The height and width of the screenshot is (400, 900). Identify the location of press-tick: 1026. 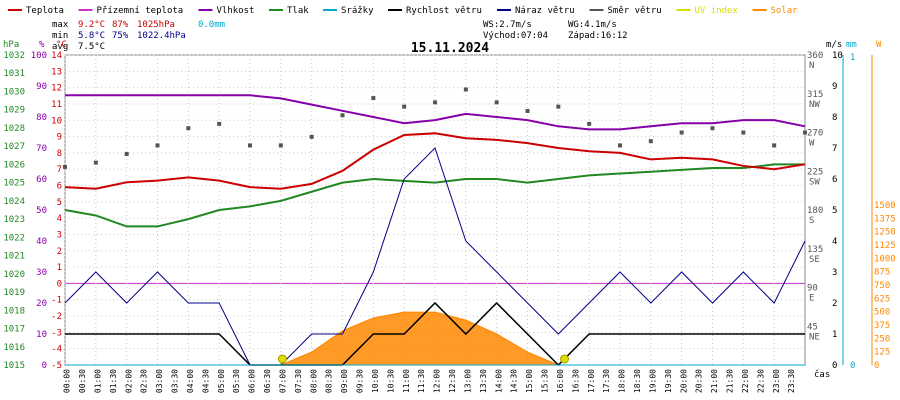
(14, 165).